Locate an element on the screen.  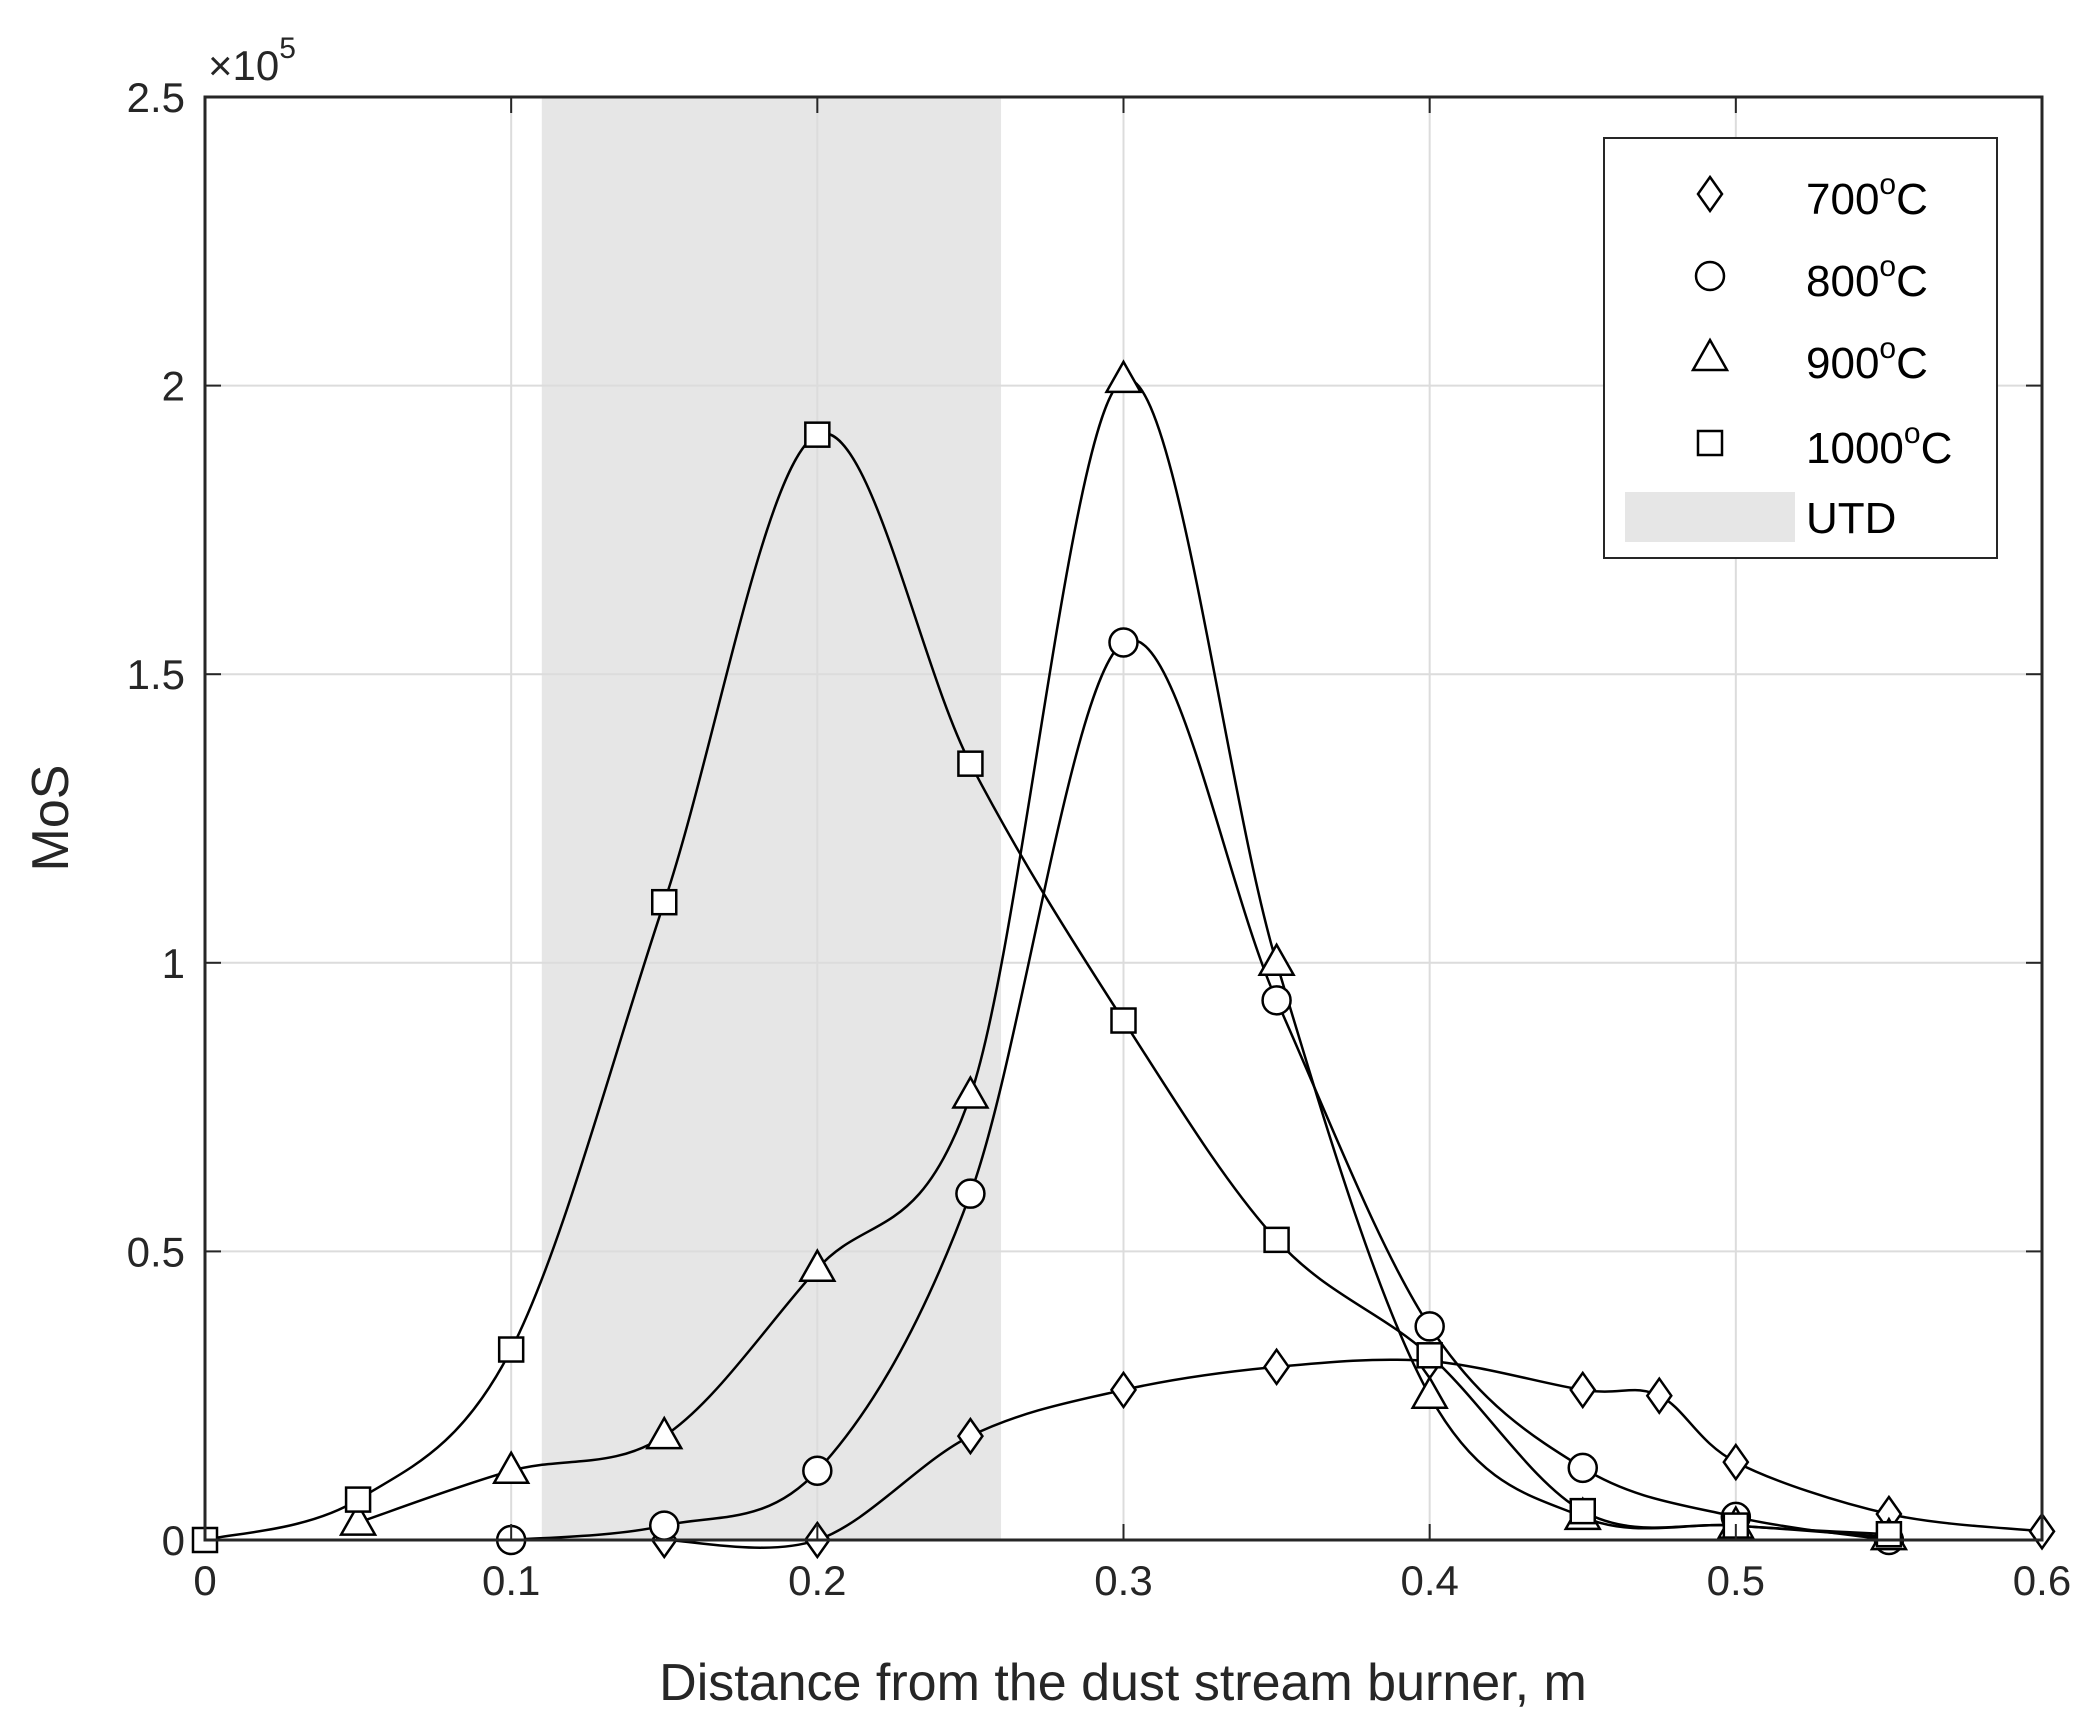
legend-value: 900 is located at coordinates (1842, 363).